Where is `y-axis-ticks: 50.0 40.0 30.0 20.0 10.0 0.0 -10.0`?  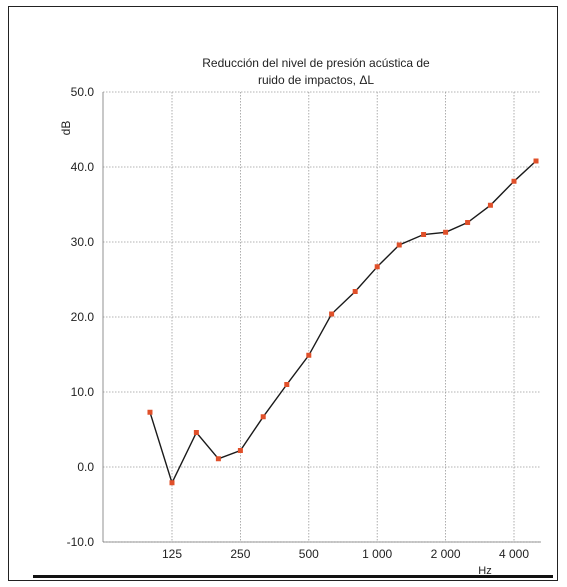 y-axis-ticks: 50.0 40.0 30.0 20.0 10.0 0.0 -10.0 is located at coordinates (81, 317).